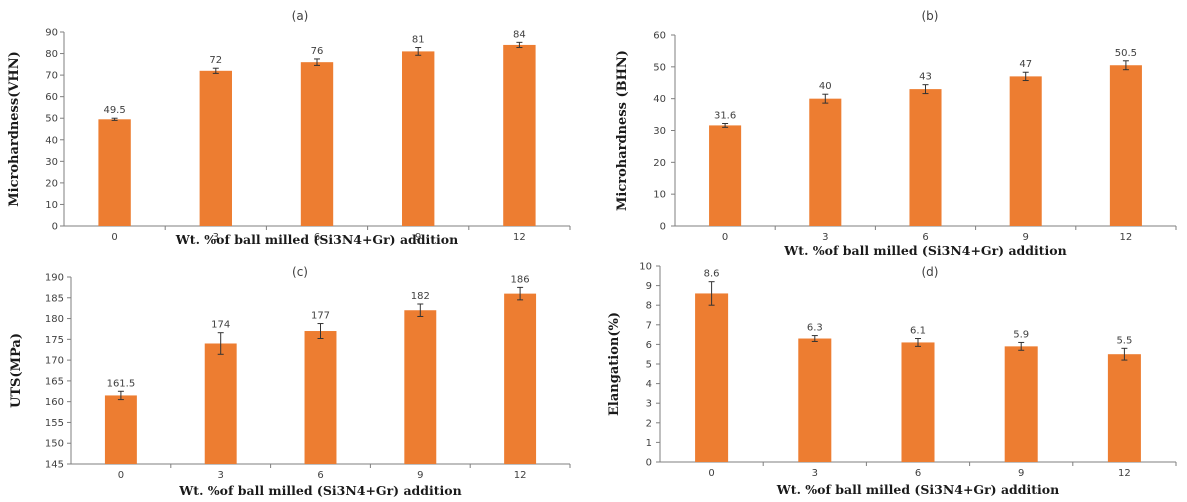  I want to click on y-tick-label: 160, so click(54, 402).